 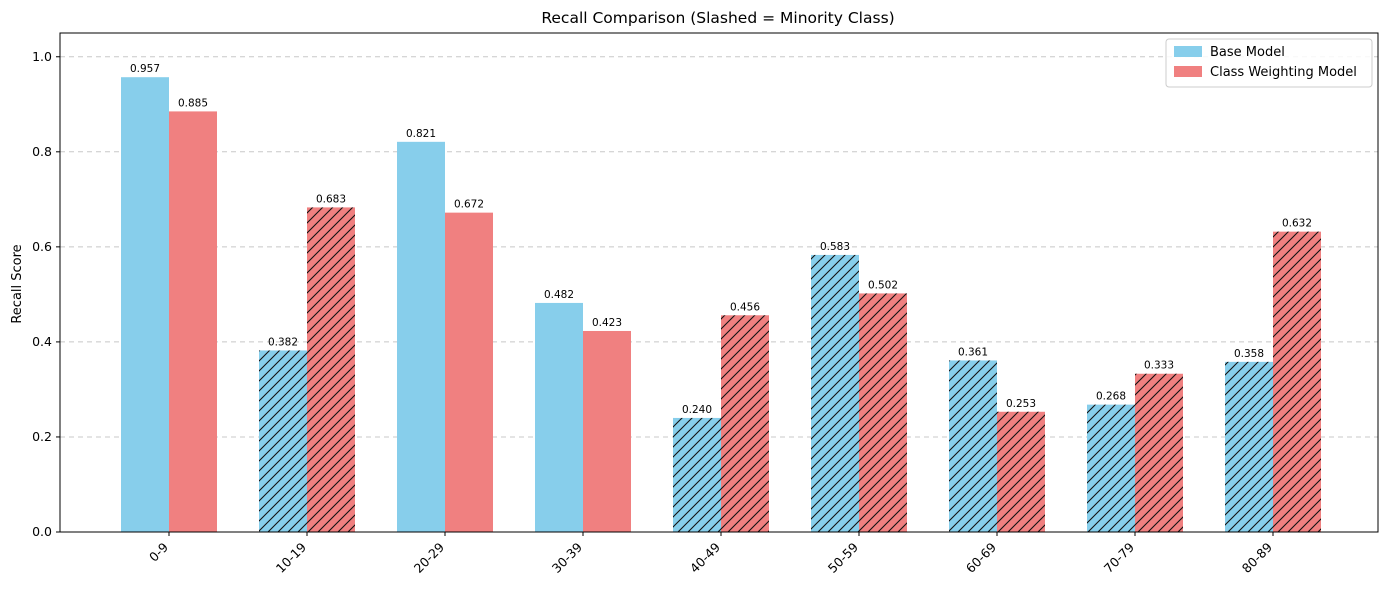 I want to click on legend: Base Model Class Weighting Model, so click(x=1269, y=63).